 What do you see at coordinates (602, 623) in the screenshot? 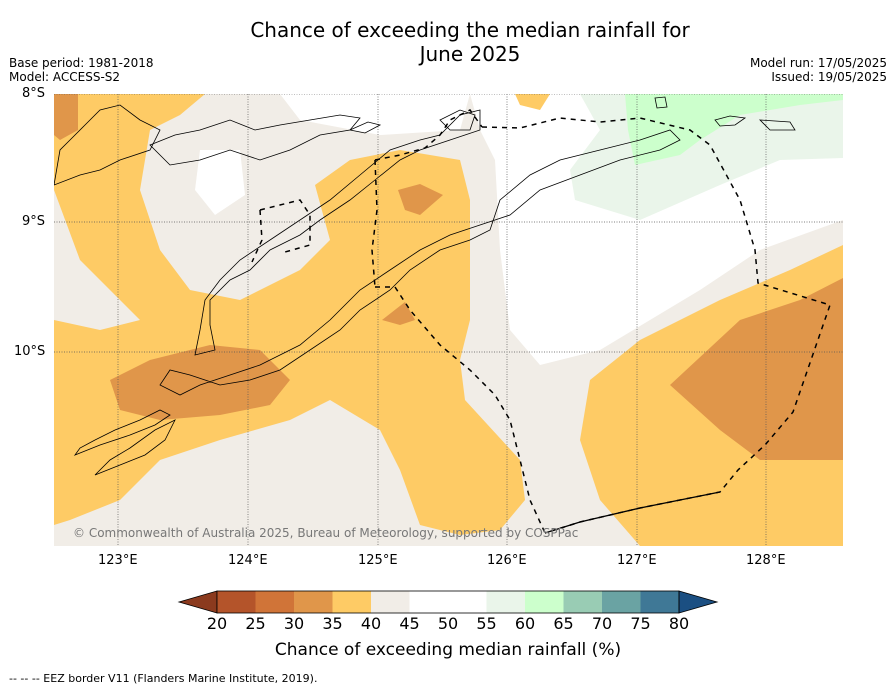
I see `colorbar-tick-70: 70` at bounding box center [602, 623].